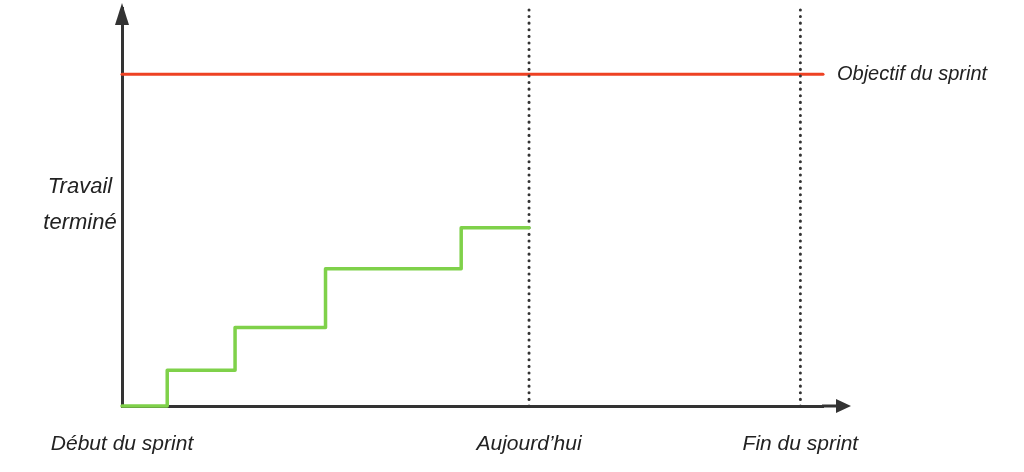 The width and height of the screenshot is (1024, 472). I want to click on ref-line-label: Objectif du sprint, so click(913, 72).